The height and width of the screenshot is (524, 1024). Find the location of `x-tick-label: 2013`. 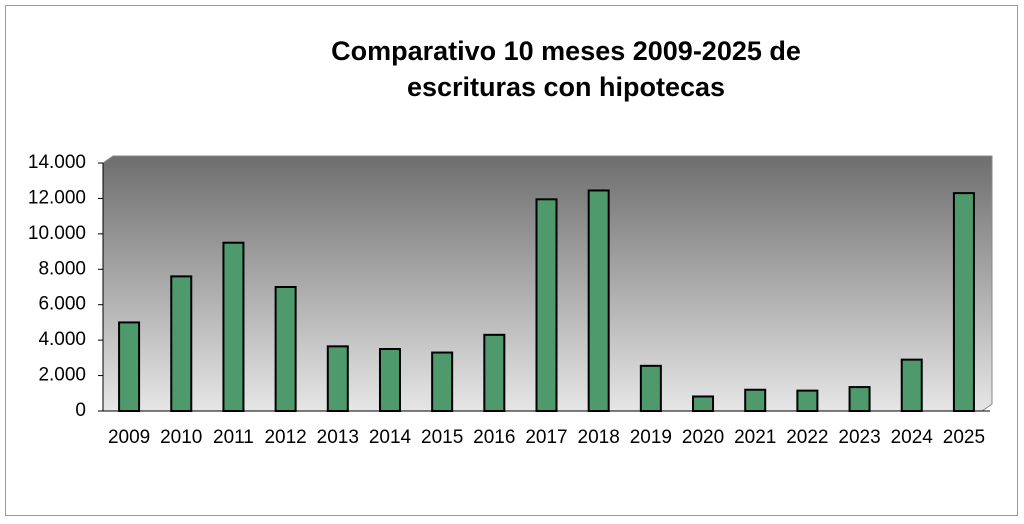

x-tick-label: 2013 is located at coordinates (338, 437).